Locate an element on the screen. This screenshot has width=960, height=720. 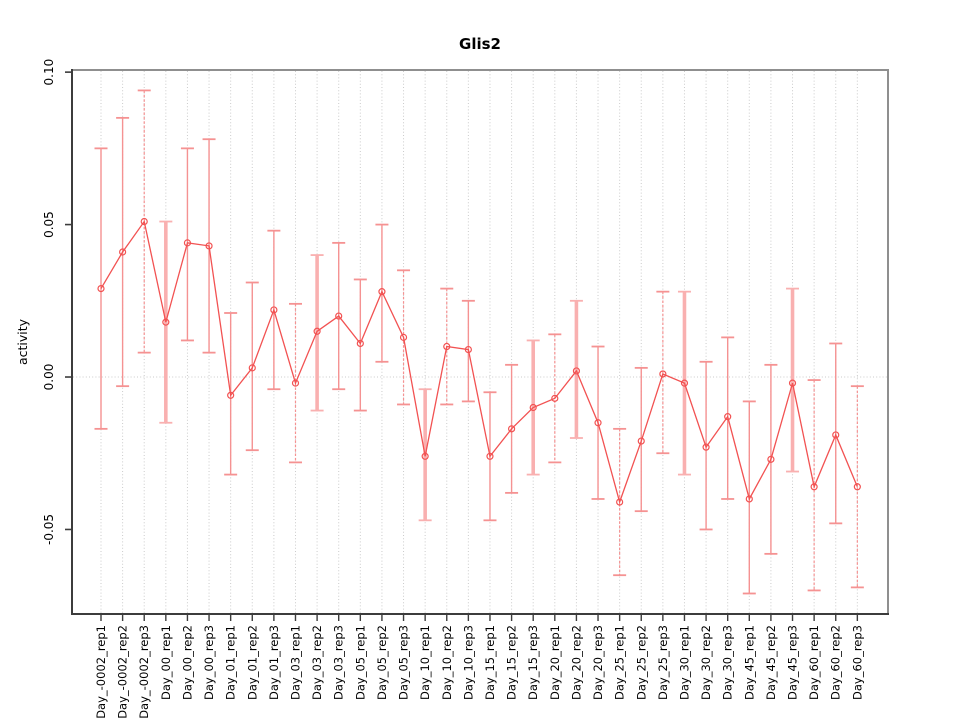
x-tick-label: Day_60_rep3 is located at coordinates (857, 662).